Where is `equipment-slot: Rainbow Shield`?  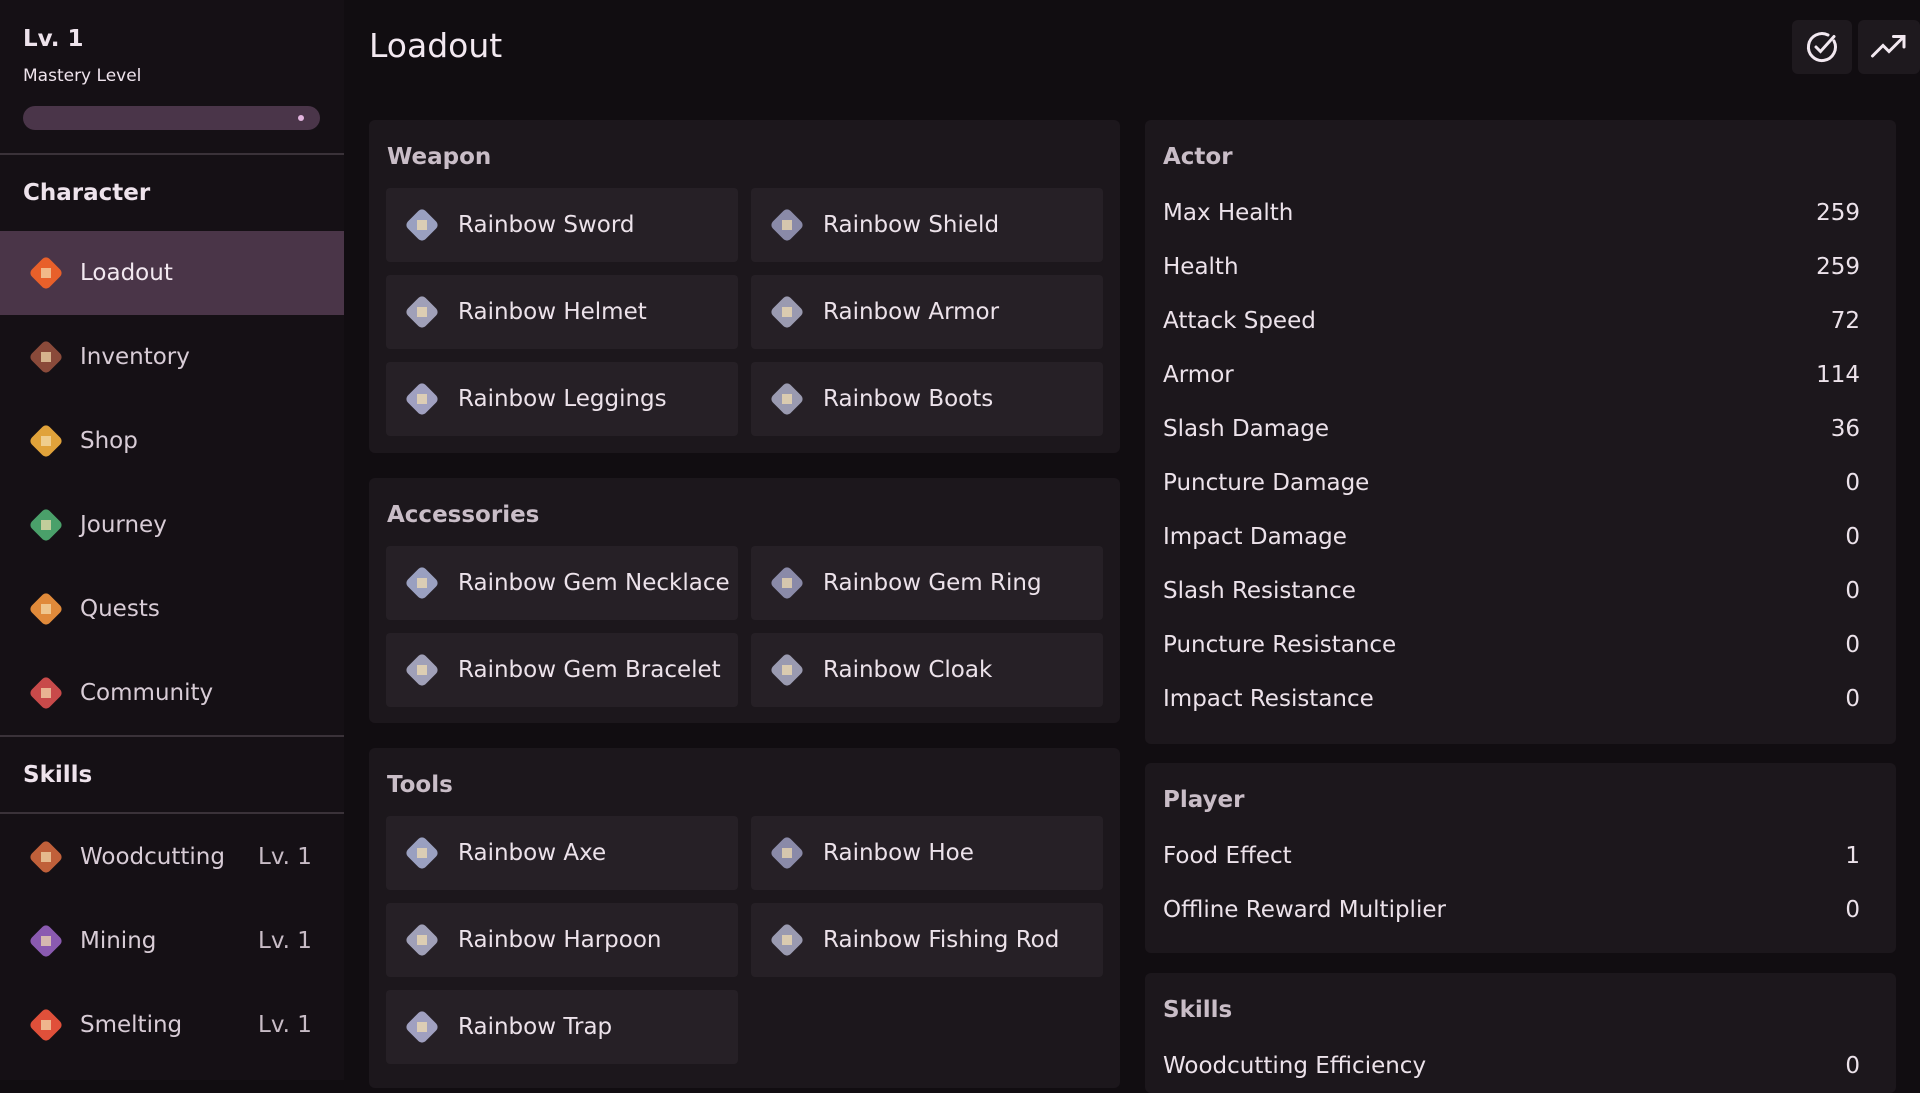 equipment-slot: Rainbow Shield is located at coordinates (927, 225).